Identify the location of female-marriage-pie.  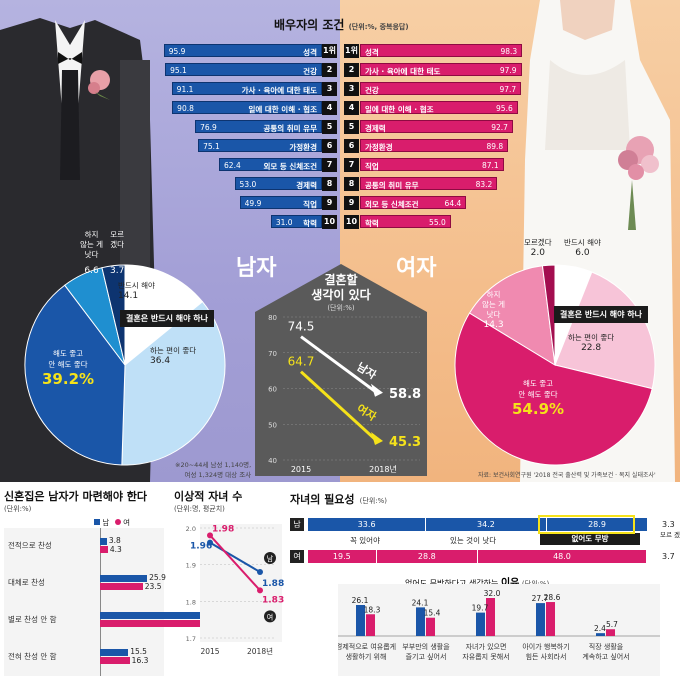
(555, 365).